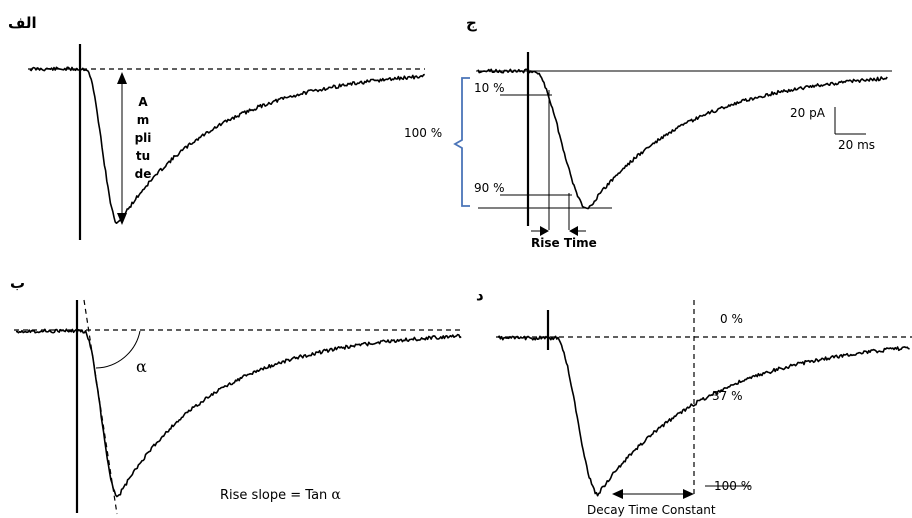 The height and width of the screenshot is (518, 912). I want to click on amplitude-arrow-head-down, so click(122, 219).